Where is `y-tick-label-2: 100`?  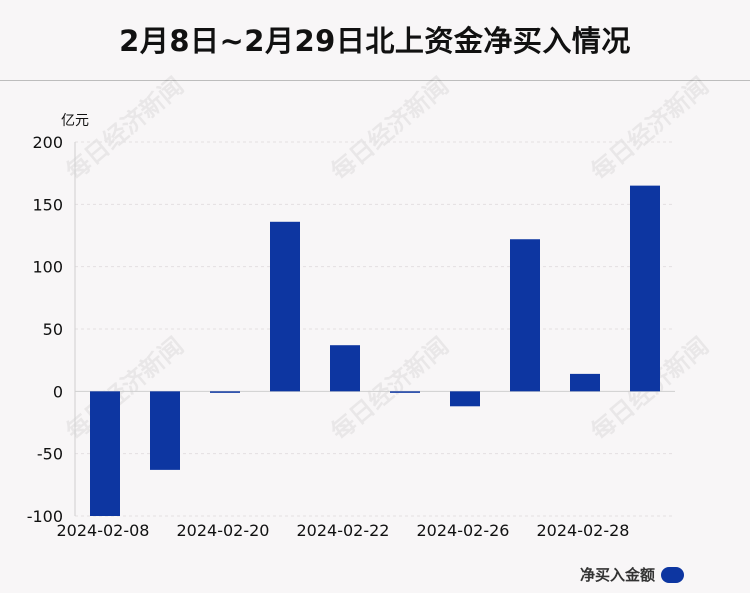
y-tick-label-2: 100 is located at coordinates (47, 267).